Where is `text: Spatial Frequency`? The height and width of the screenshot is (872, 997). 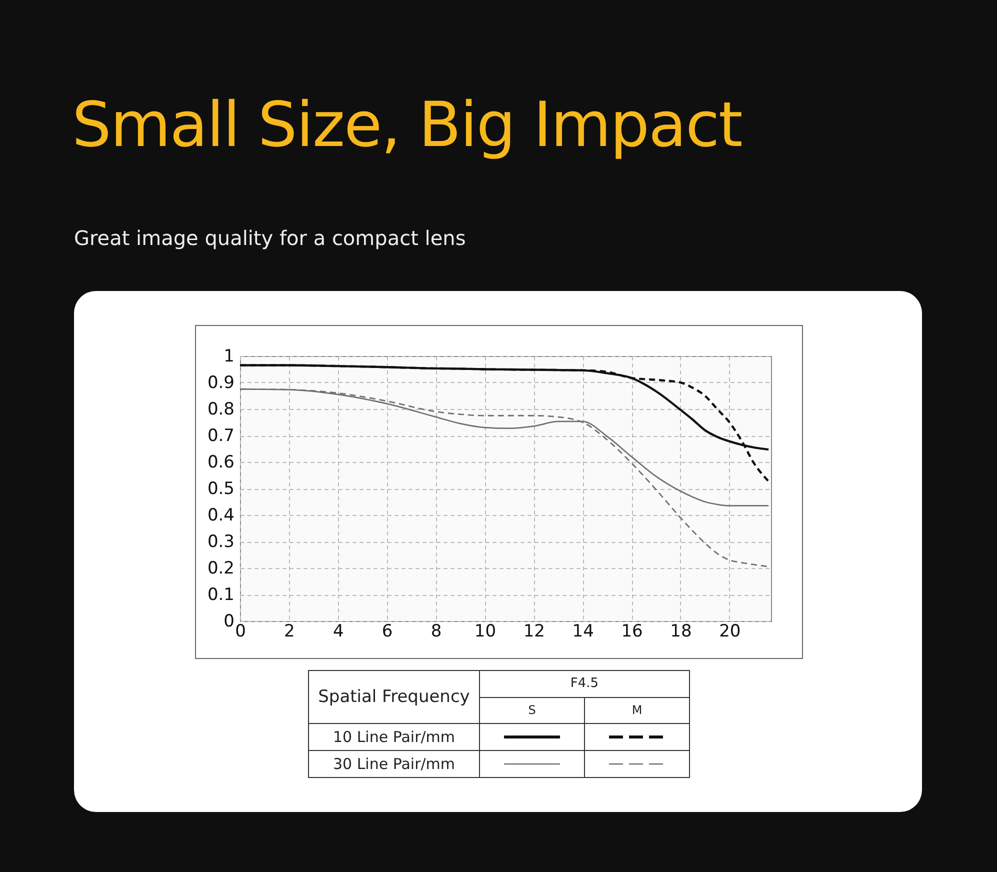
text: Spatial Frequency is located at coordinates (394, 697).